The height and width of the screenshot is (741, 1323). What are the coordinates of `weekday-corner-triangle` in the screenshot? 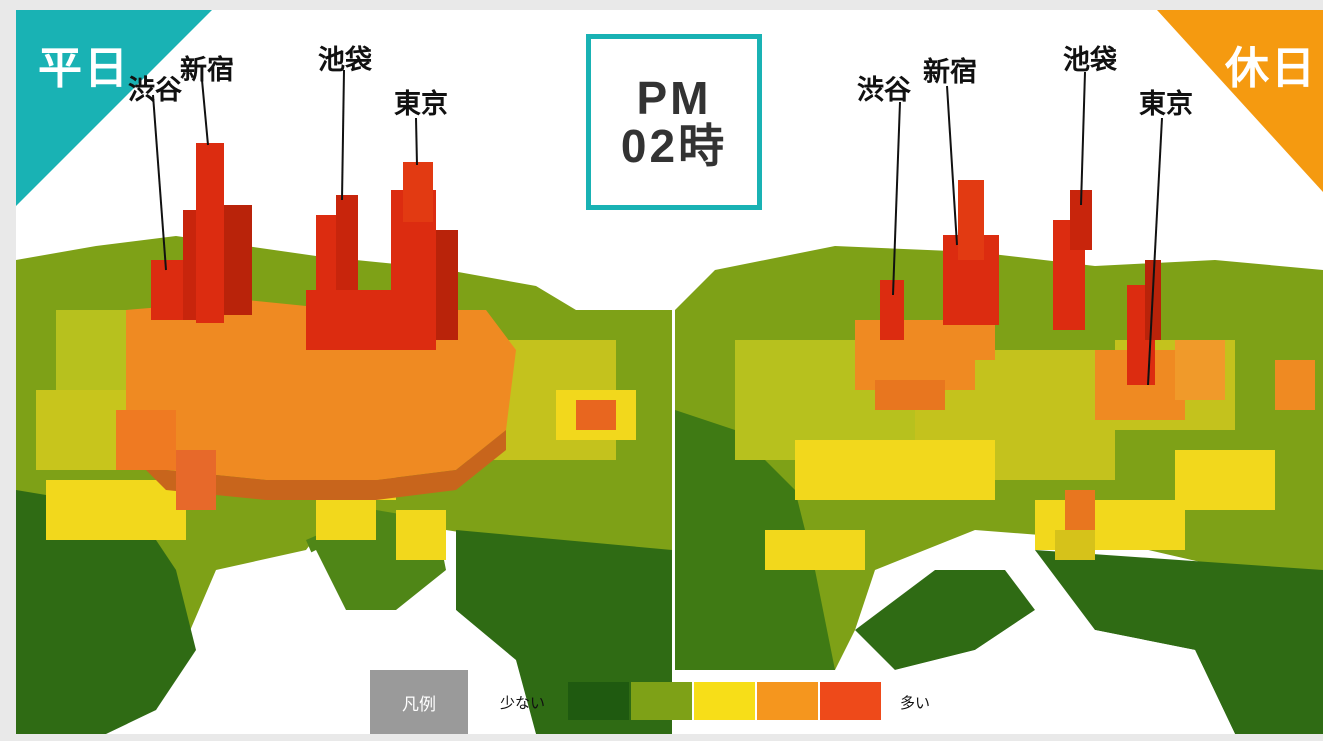 It's located at (114, 108).